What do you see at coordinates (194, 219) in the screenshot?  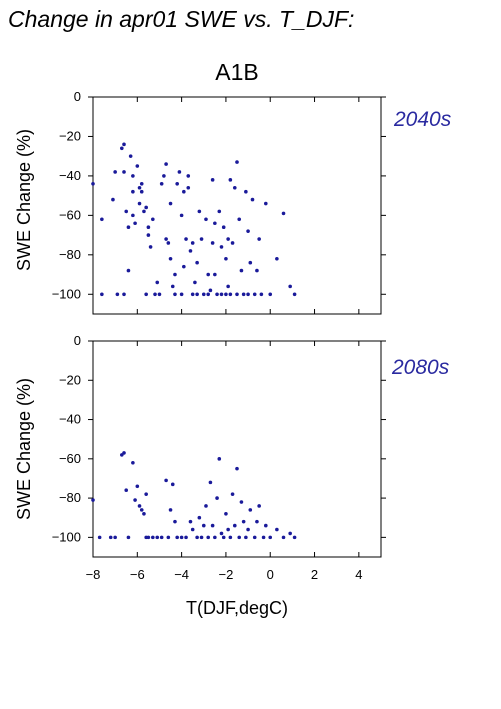 I see `scatter-points` at bounding box center [194, 219].